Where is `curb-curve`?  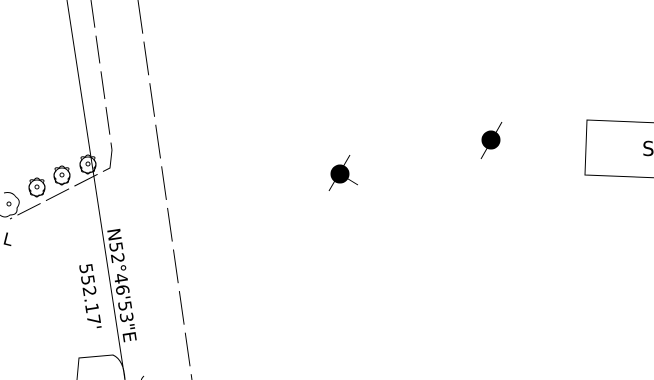
curb-curve is located at coordinates (101, 367).